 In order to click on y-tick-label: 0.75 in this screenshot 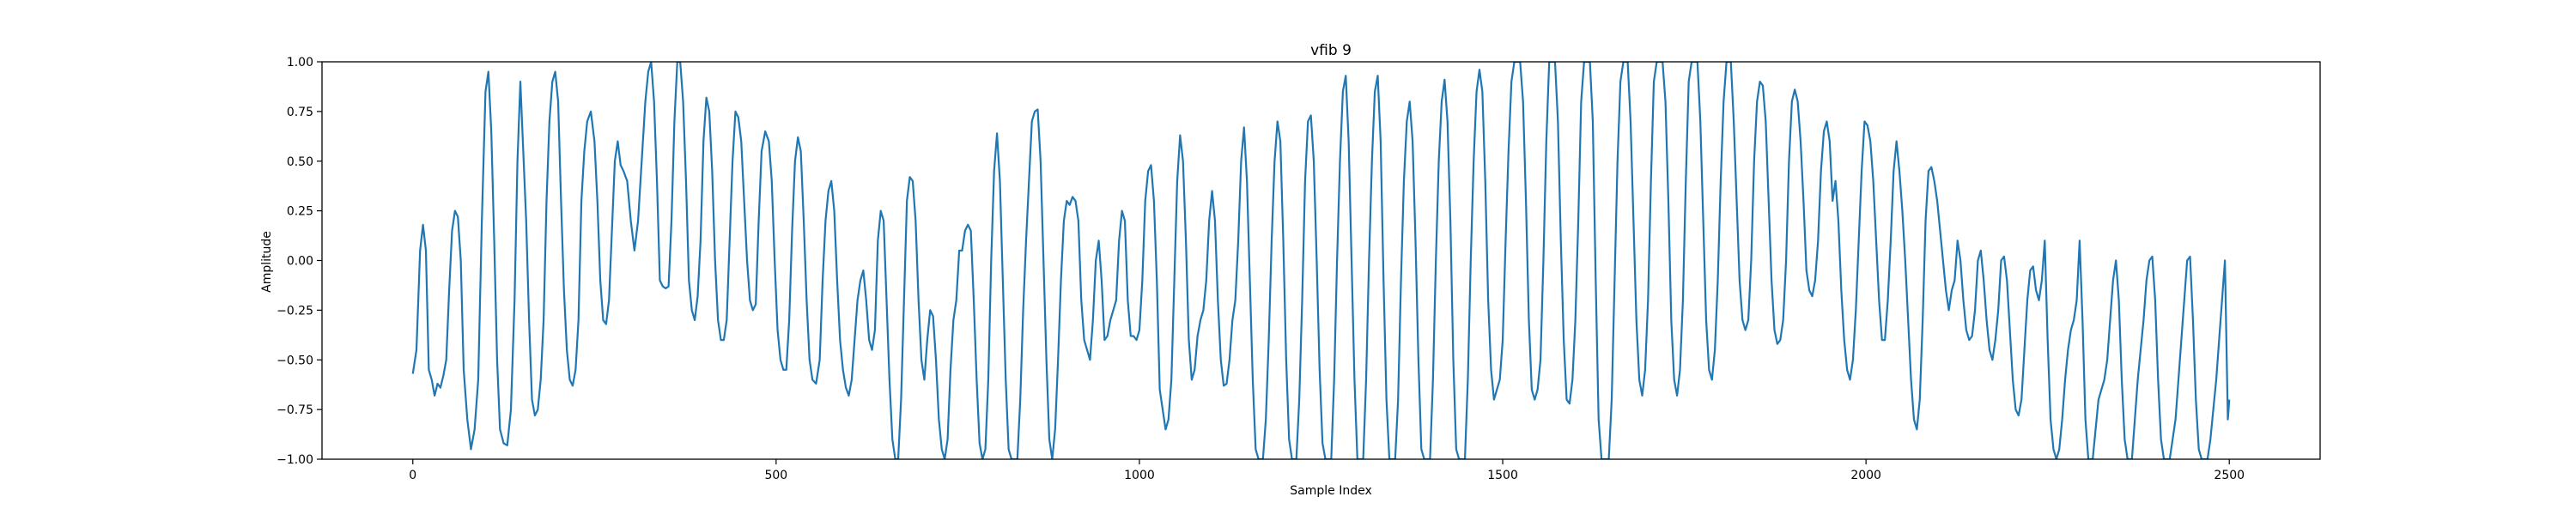, I will do `click(300, 112)`.